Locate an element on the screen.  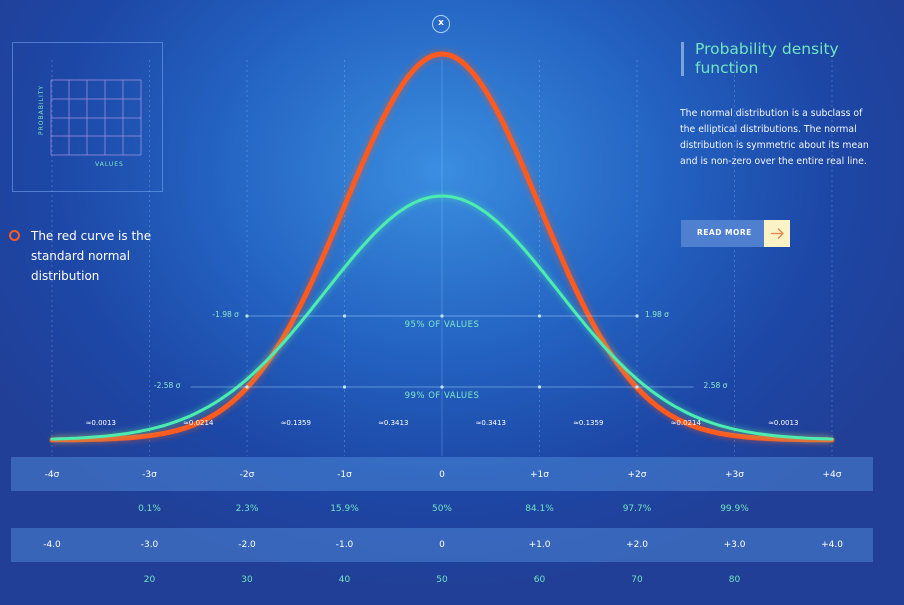
cumulative-percent: 15.9% is located at coordinates (344, 509).